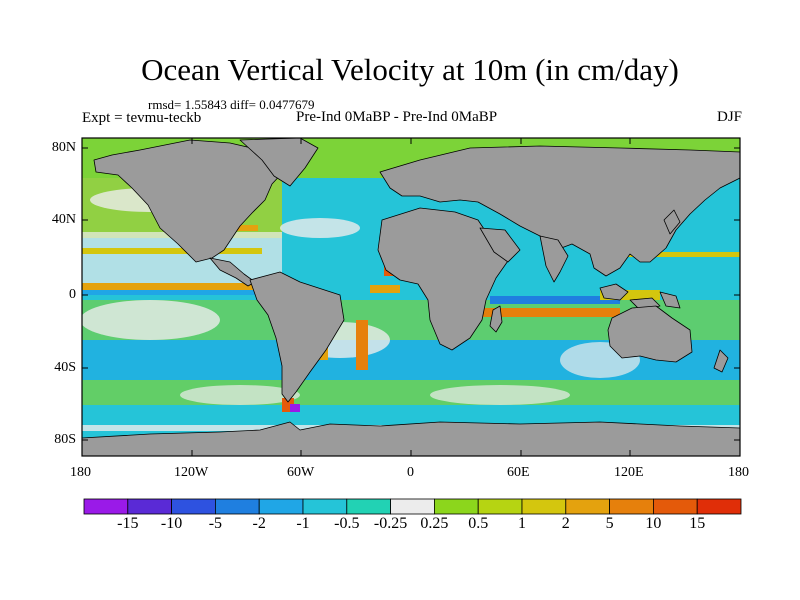  I want to click on lat-label-0: 0, so click(72, 294).